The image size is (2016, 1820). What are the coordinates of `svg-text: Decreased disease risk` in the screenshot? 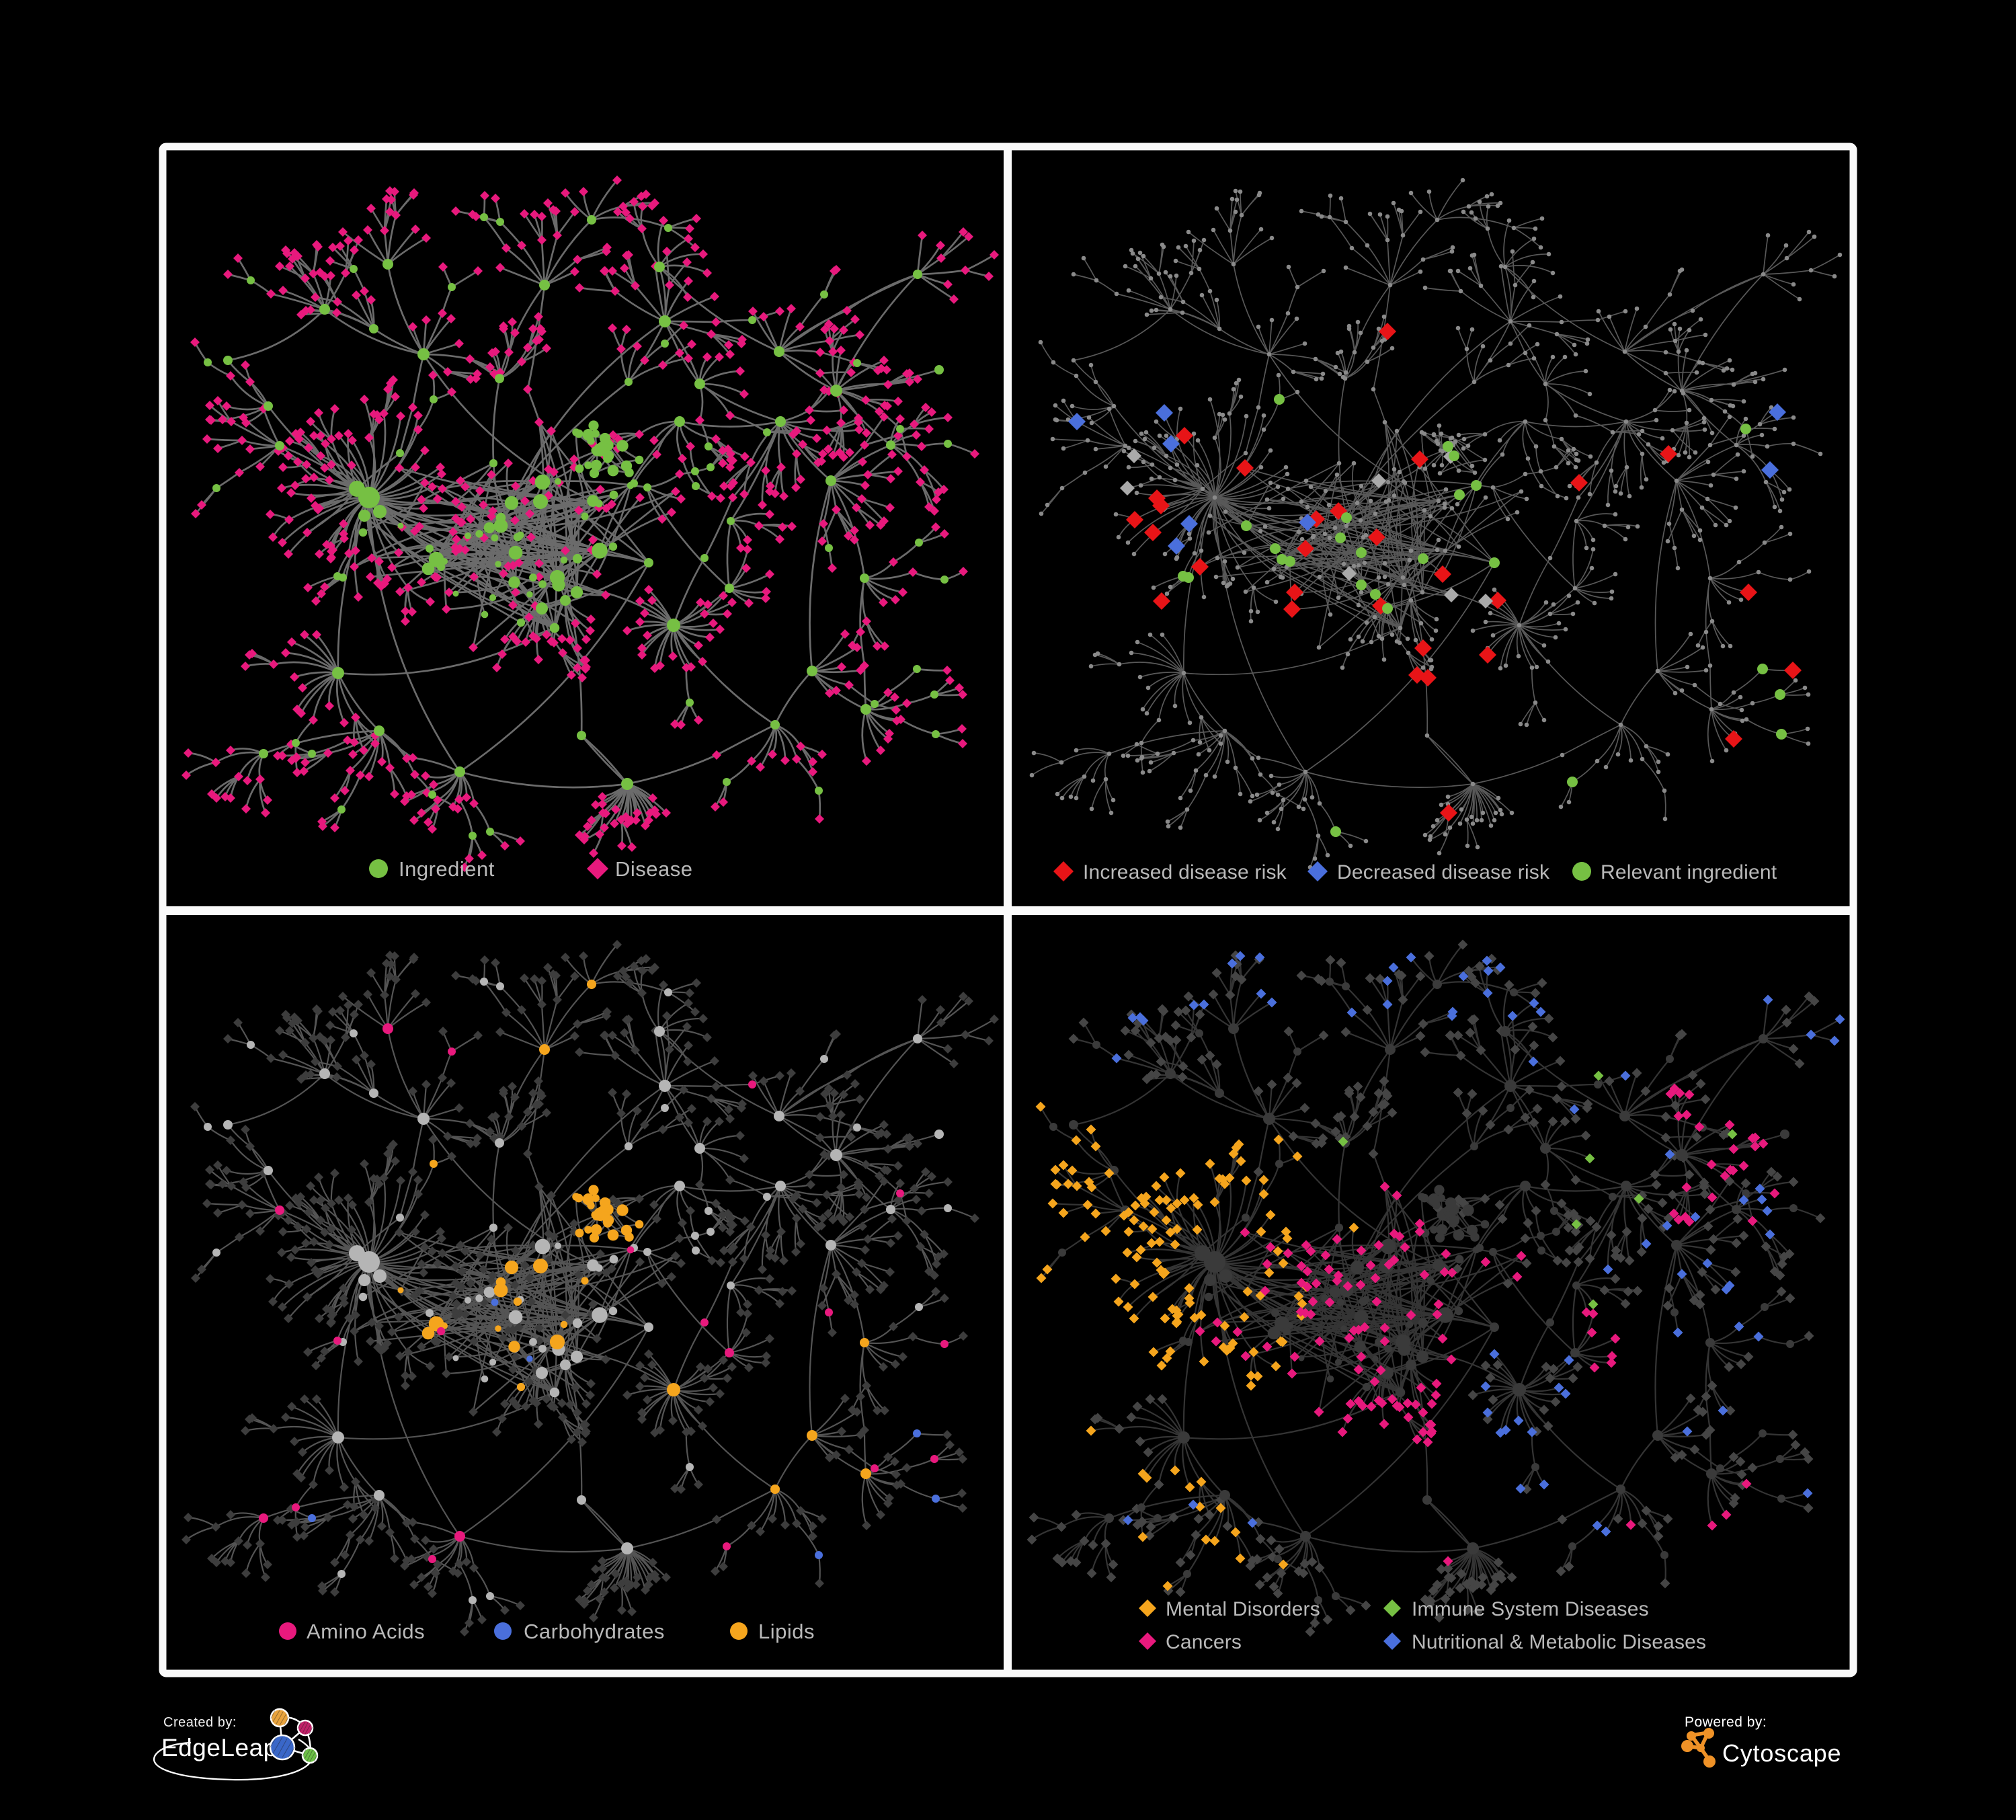 It's located at (1443, 872).